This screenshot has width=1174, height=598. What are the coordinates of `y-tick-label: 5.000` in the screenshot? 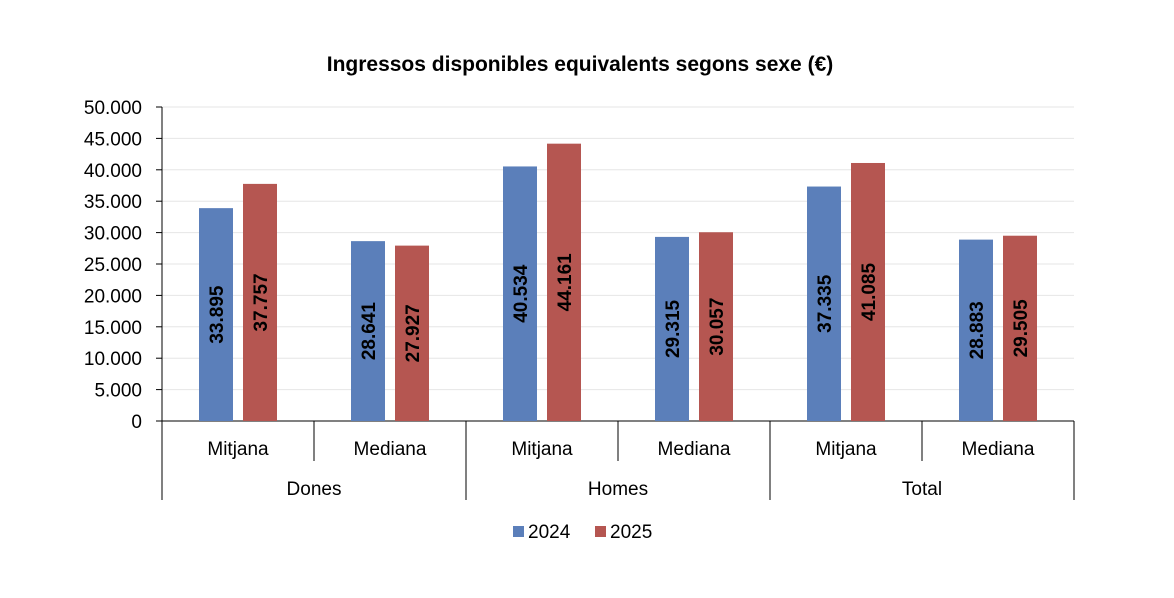 It's located at (118, 391).